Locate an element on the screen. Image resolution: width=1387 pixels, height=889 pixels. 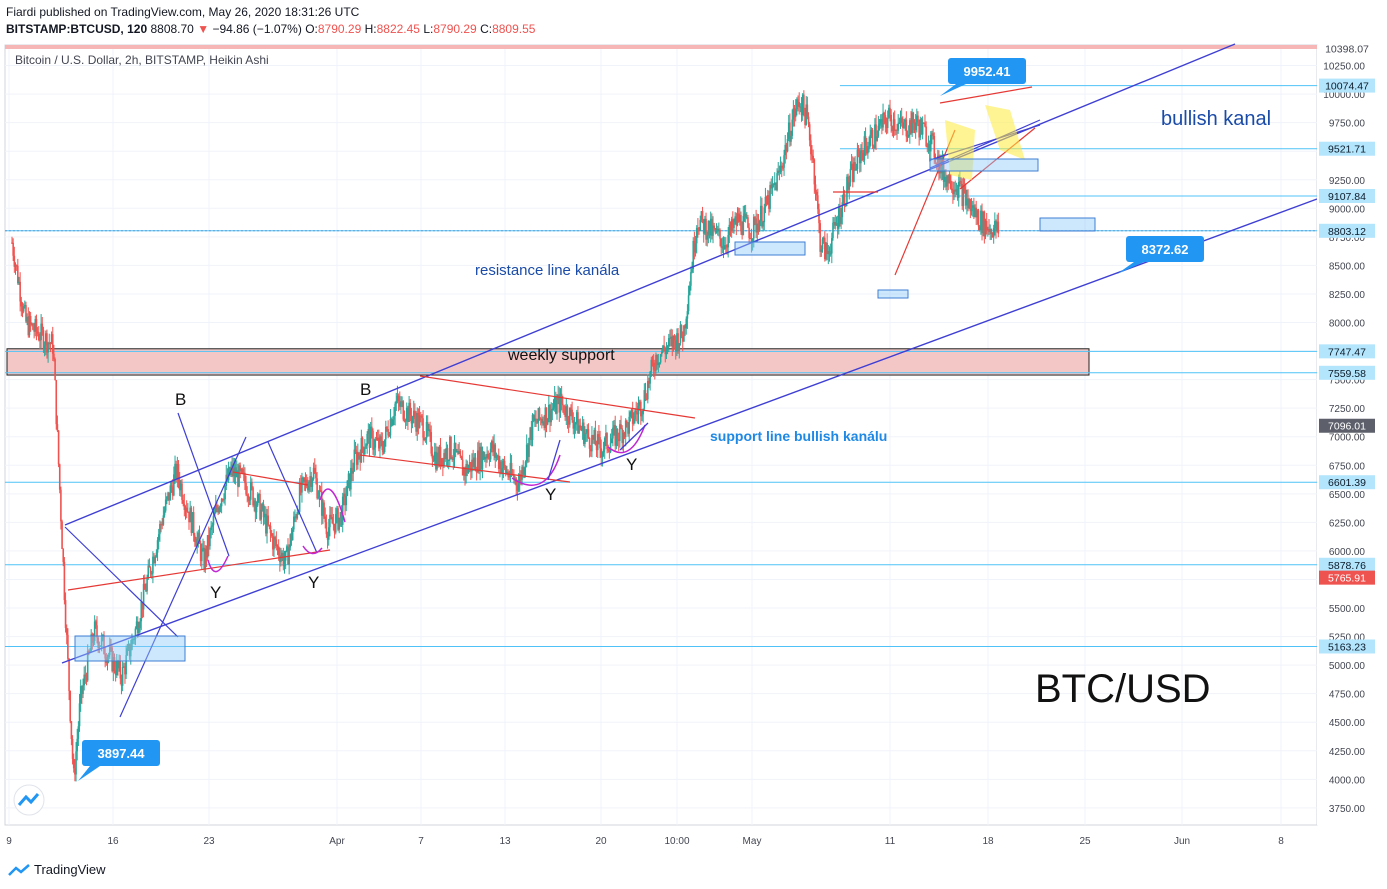
x-tick-label: 7 is located at coordinates (421, 841).